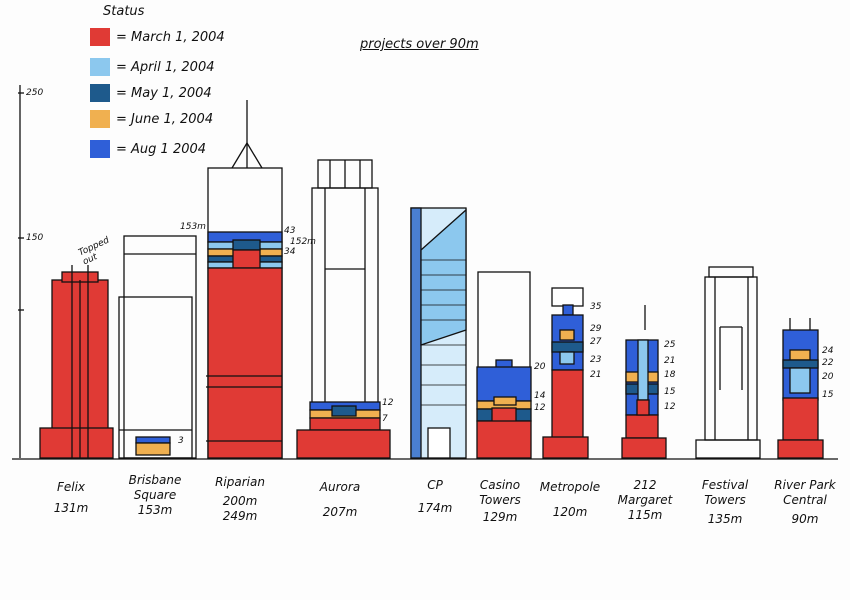  Describe the element at coordinates (828, 351) in the screenshot. I see `floor-mark: 24` at that location.